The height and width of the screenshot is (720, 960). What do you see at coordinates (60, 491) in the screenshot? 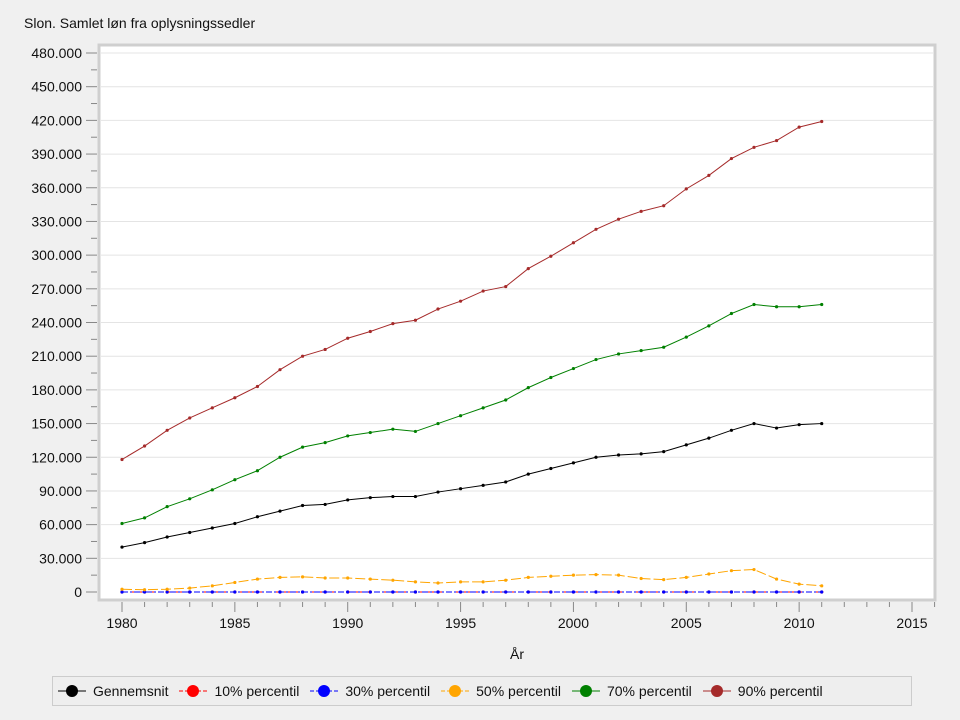
I see `y-tick-label: 90.000` at bounding box center [60, 491].